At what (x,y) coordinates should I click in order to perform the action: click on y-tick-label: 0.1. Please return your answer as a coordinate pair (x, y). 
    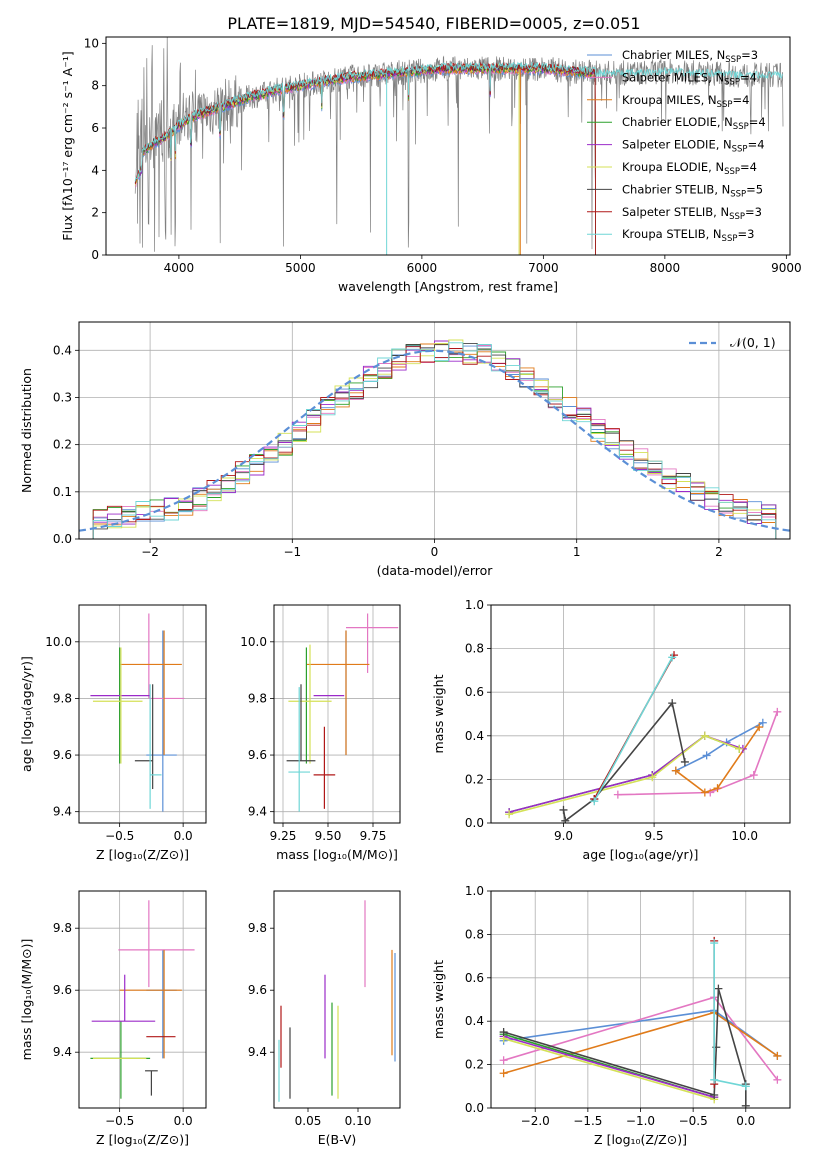
    Looking at the image, I should click on (62, 492).